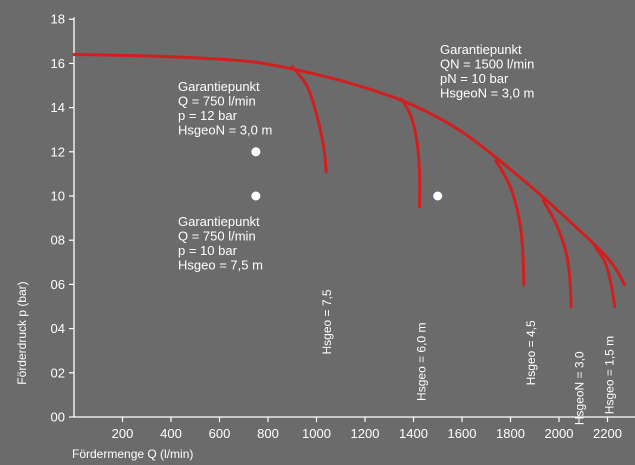 This screenshot has height=465, width=635. What do you see at coordinates (559, 433) in the screenshot?
I see `x-tick-label: 2000` at bounding box center [559, 433].